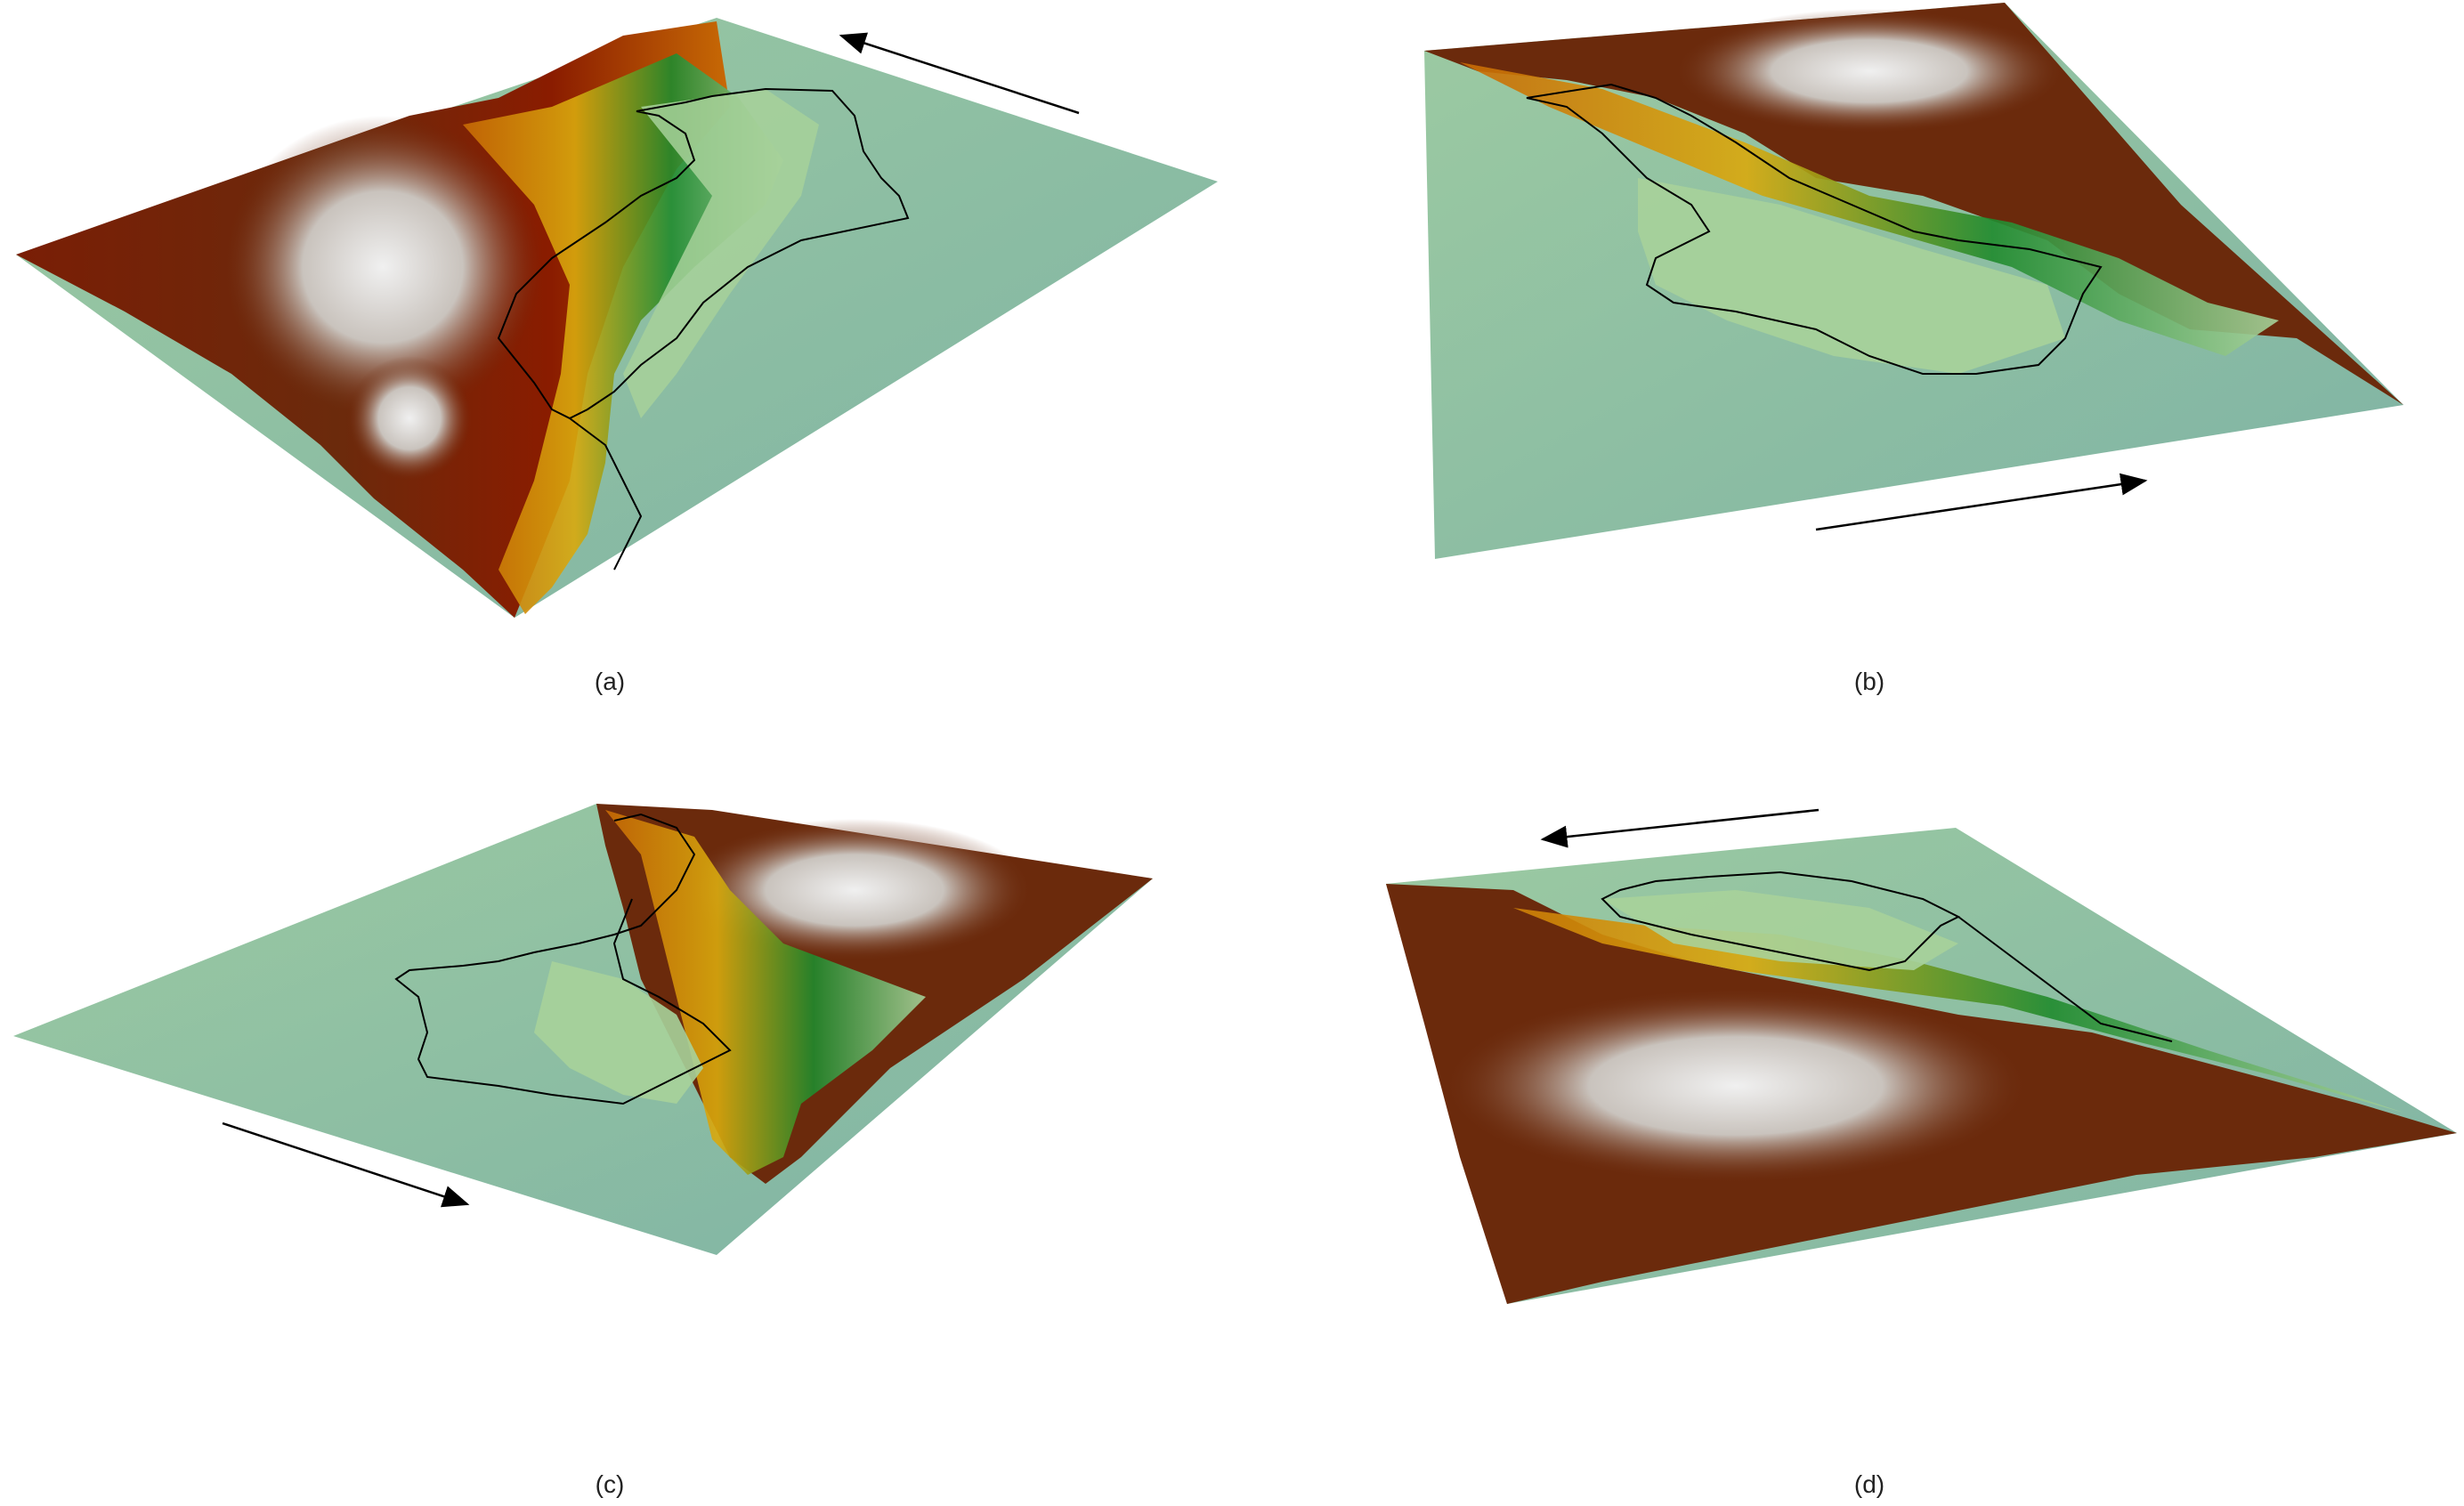  I want to click on panel-a-snow-peaks, so click(383, 267).